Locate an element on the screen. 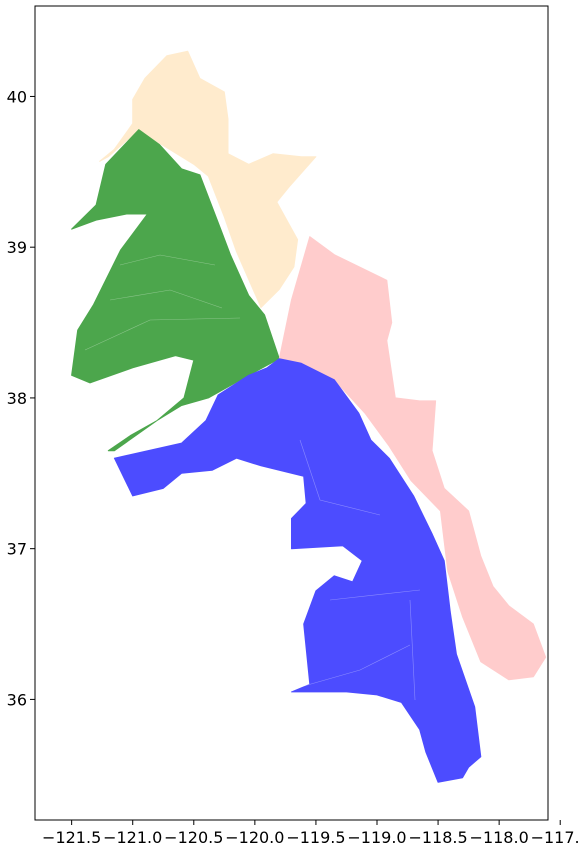  y-tick-label: 40 is located at coordinates (17, 96).